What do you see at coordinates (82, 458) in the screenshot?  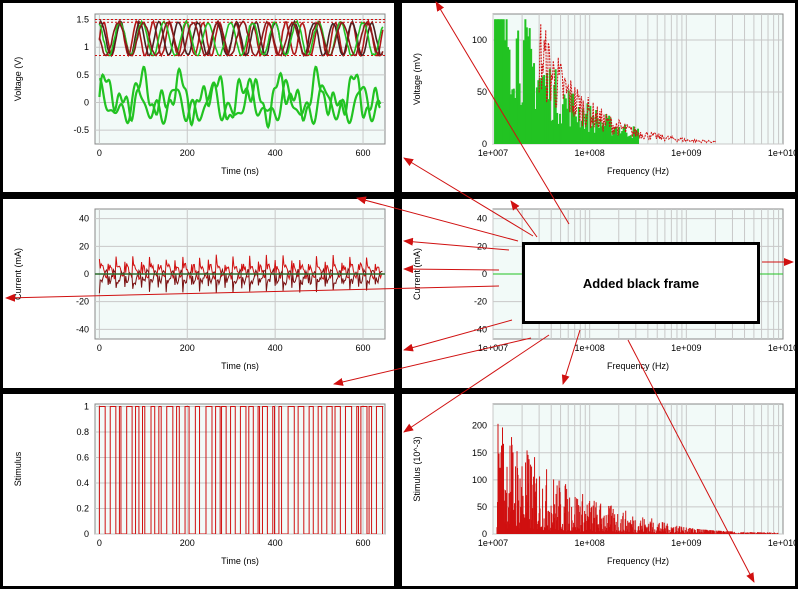 I see `y-tick-label: 0.6` at bounding box center [82, 458].